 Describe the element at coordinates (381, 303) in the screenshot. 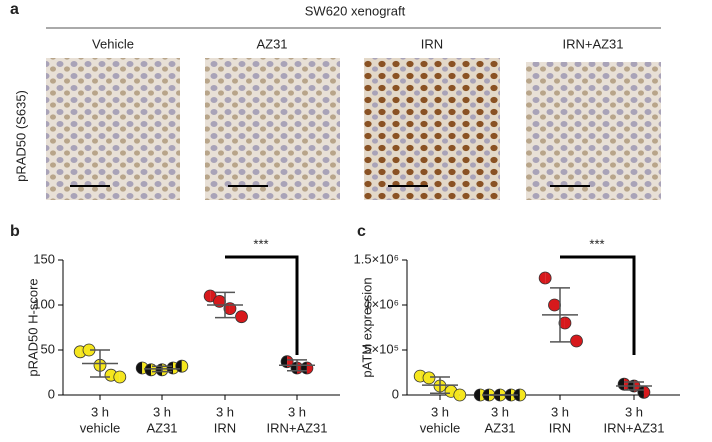

I see `y-tick-label: 1×10⁶` at that location.